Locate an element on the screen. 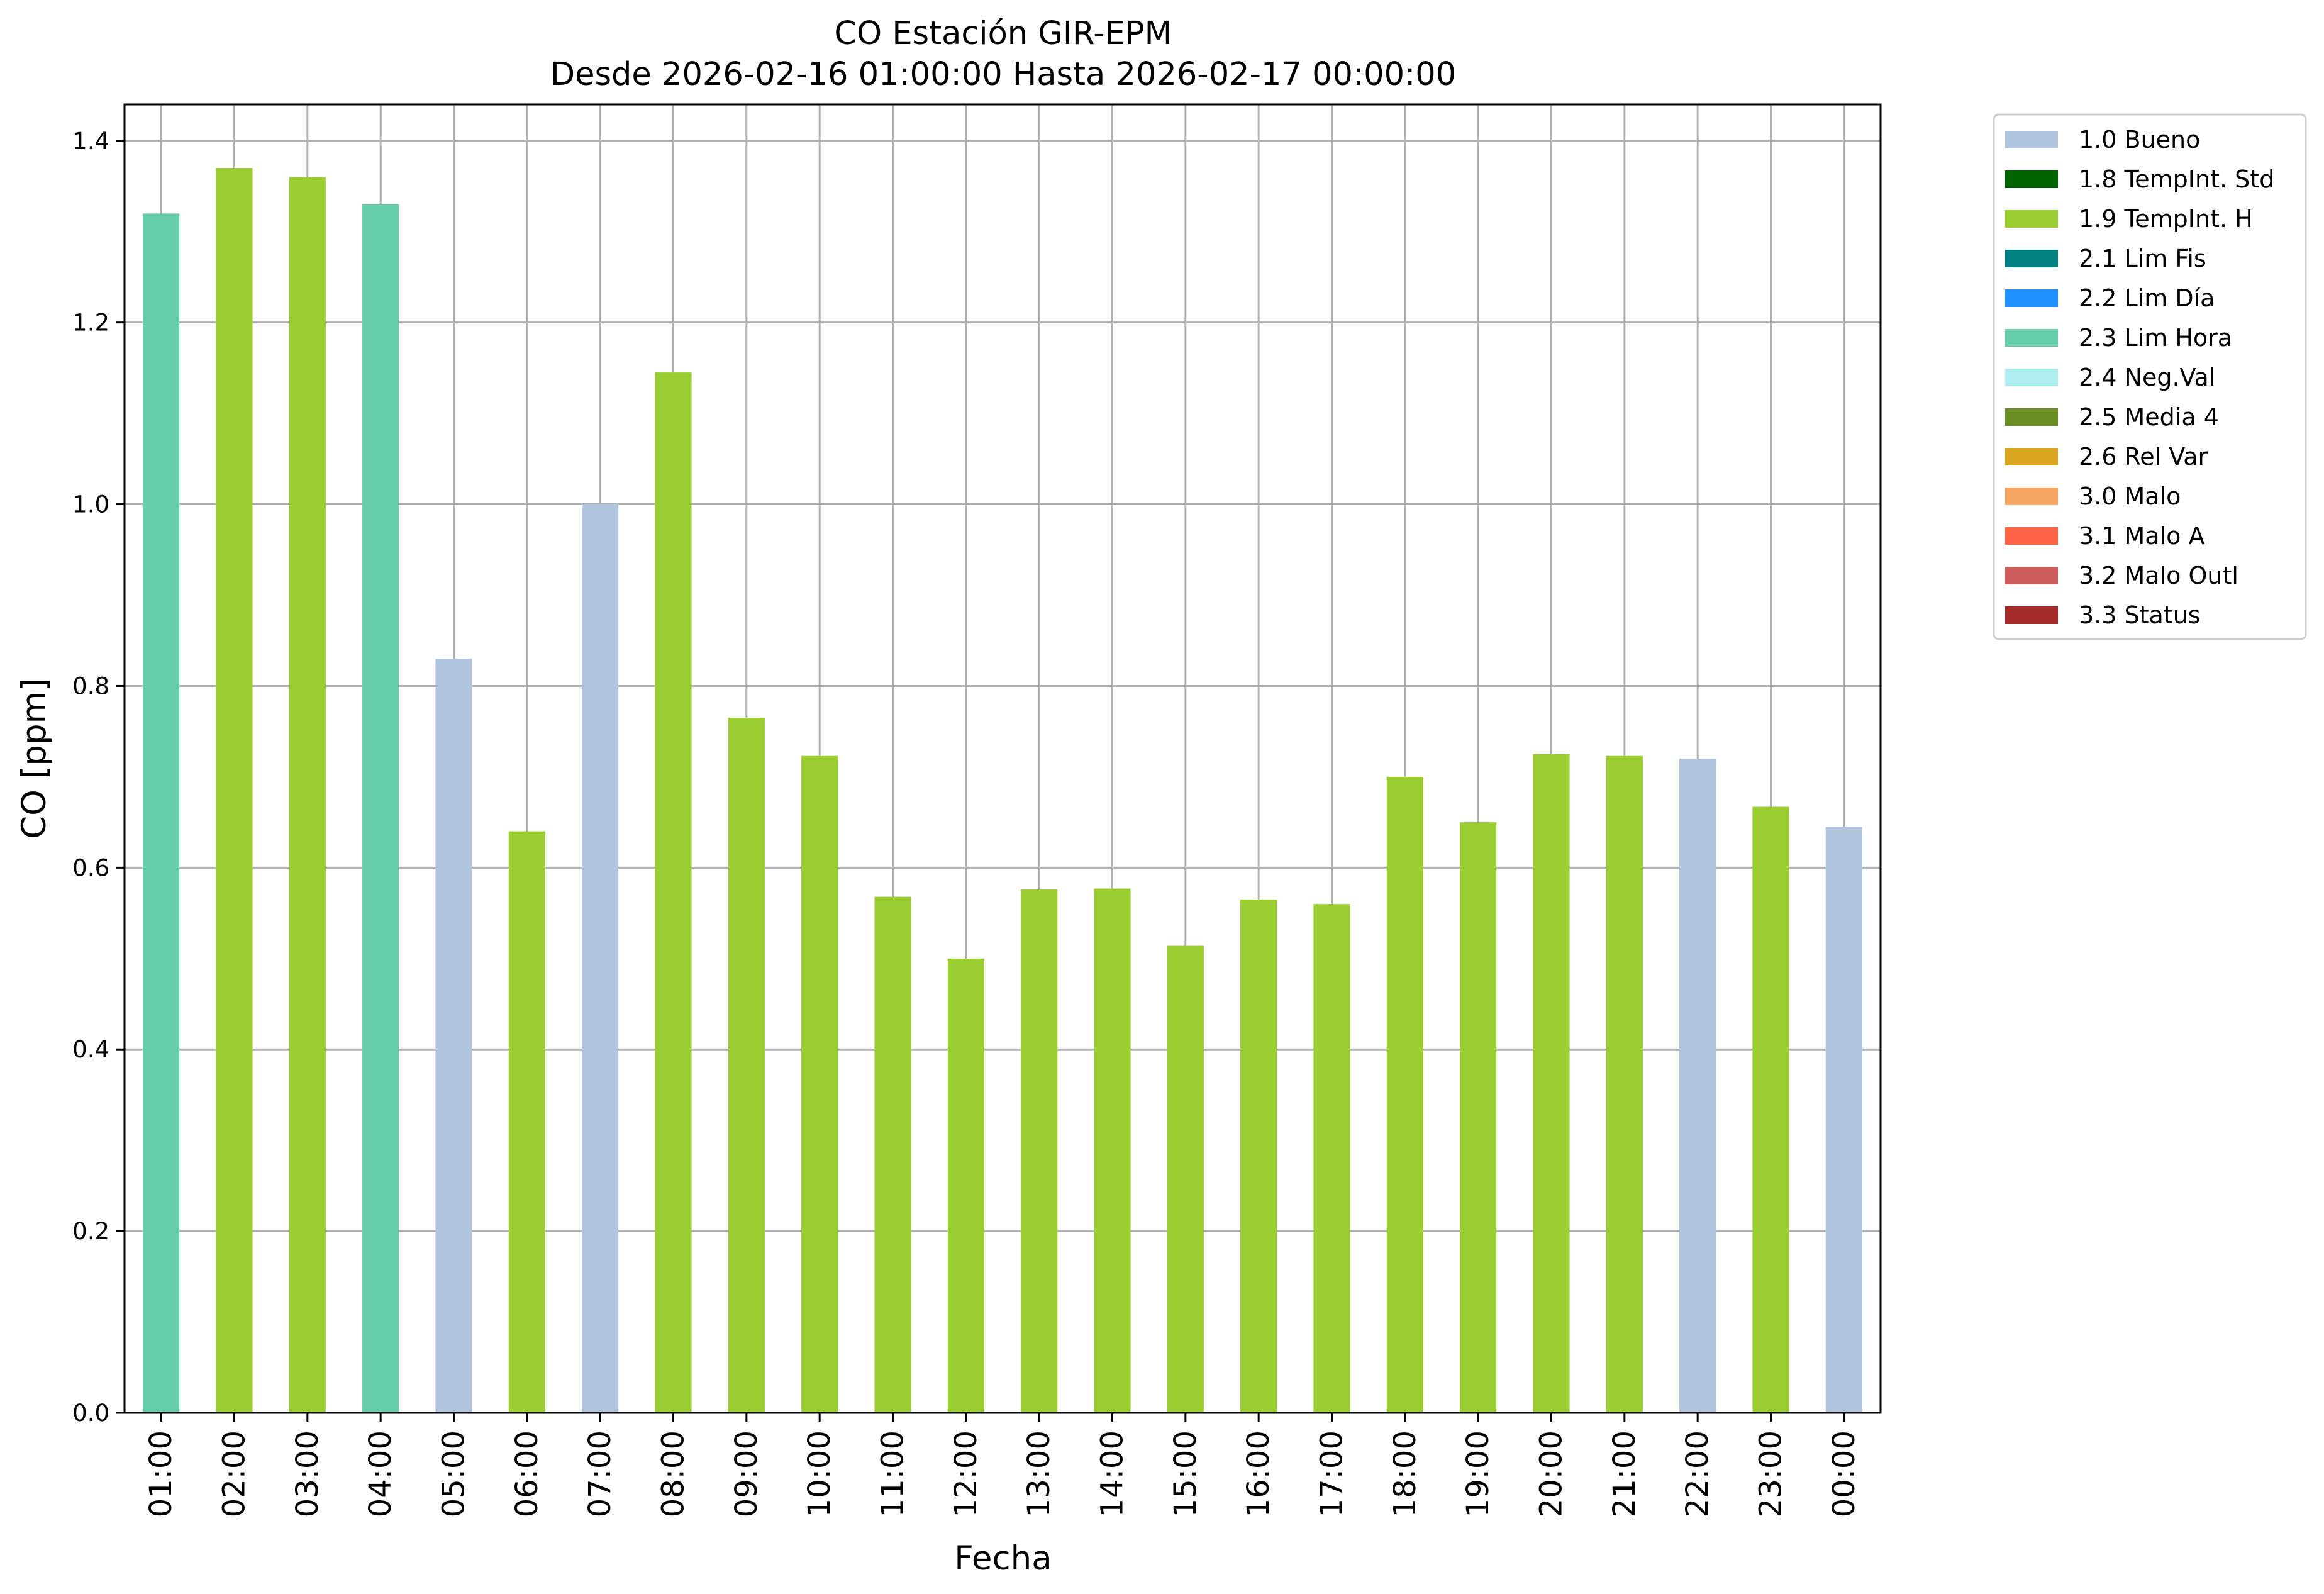  x-tick-label: 21:00 is located at coordinates (1625, 1473).